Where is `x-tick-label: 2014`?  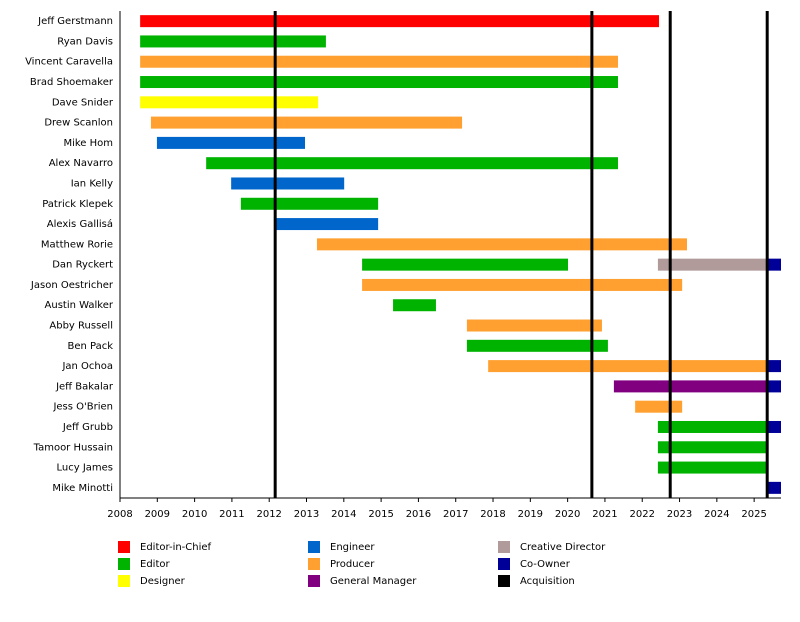 x-tick-label: 2014 is located at coordinates (343, 514).